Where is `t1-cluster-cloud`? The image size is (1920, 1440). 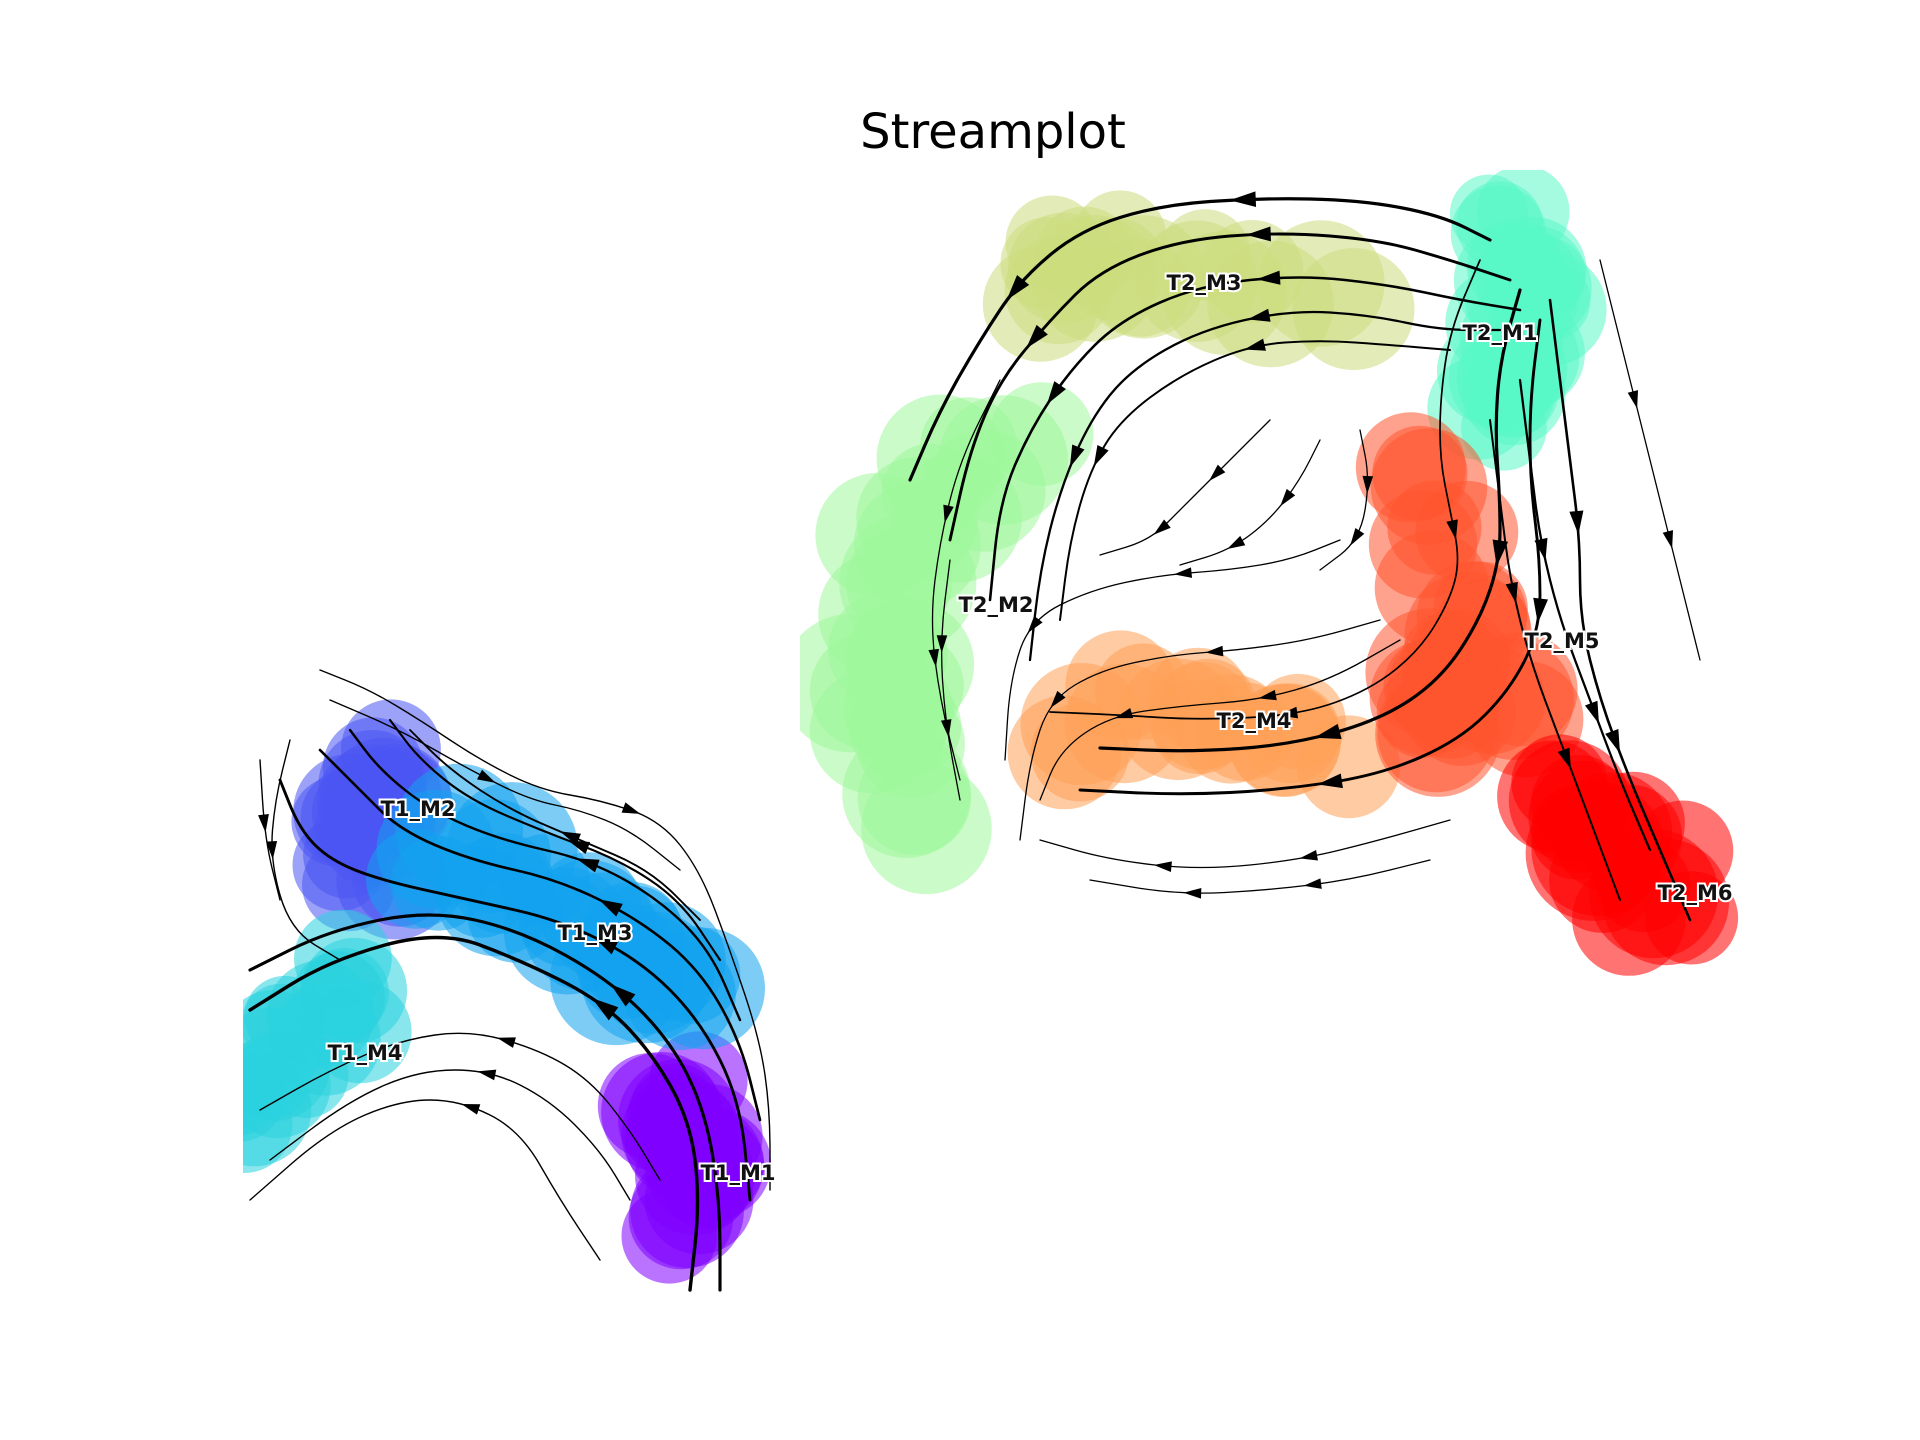 t1-cluster-cloud is located at coordinates (507, 991).